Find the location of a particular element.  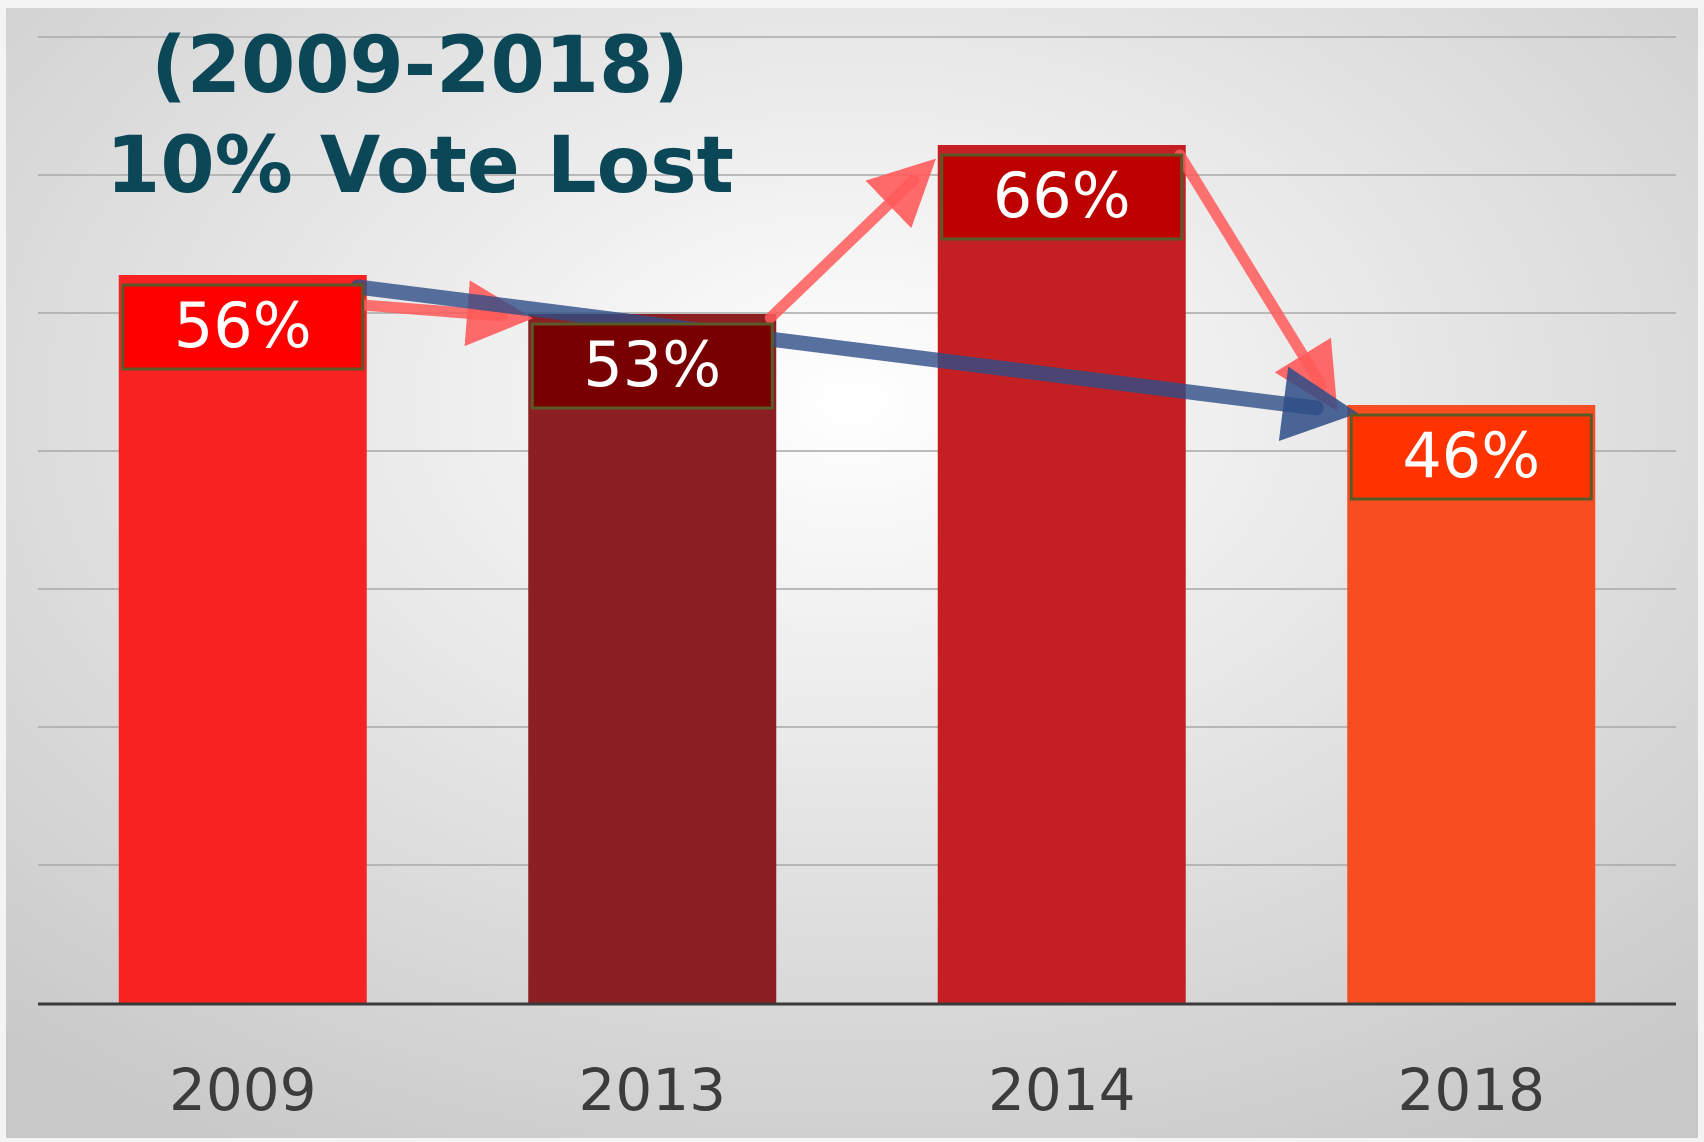

x-tick-label-2009: 2009 is located at coordinates (243, 1090).